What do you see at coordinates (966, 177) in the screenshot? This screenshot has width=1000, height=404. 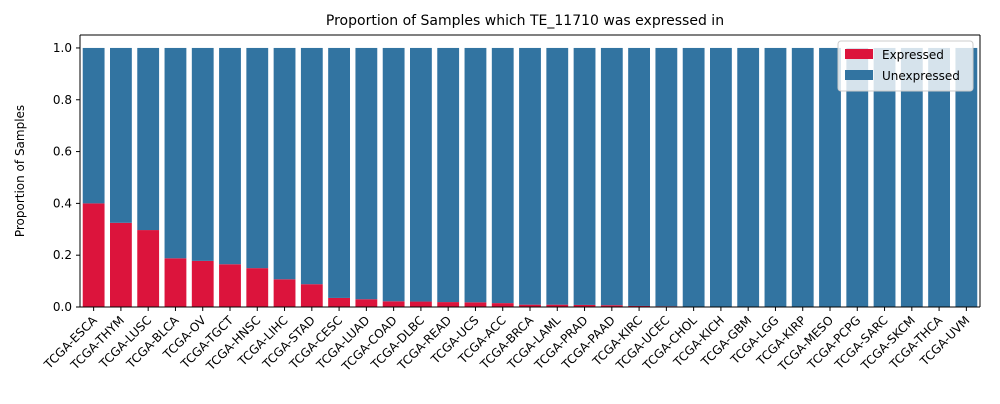 I see `bar-unexpressed-tcga-uvm` at bounding box center [966, 177].